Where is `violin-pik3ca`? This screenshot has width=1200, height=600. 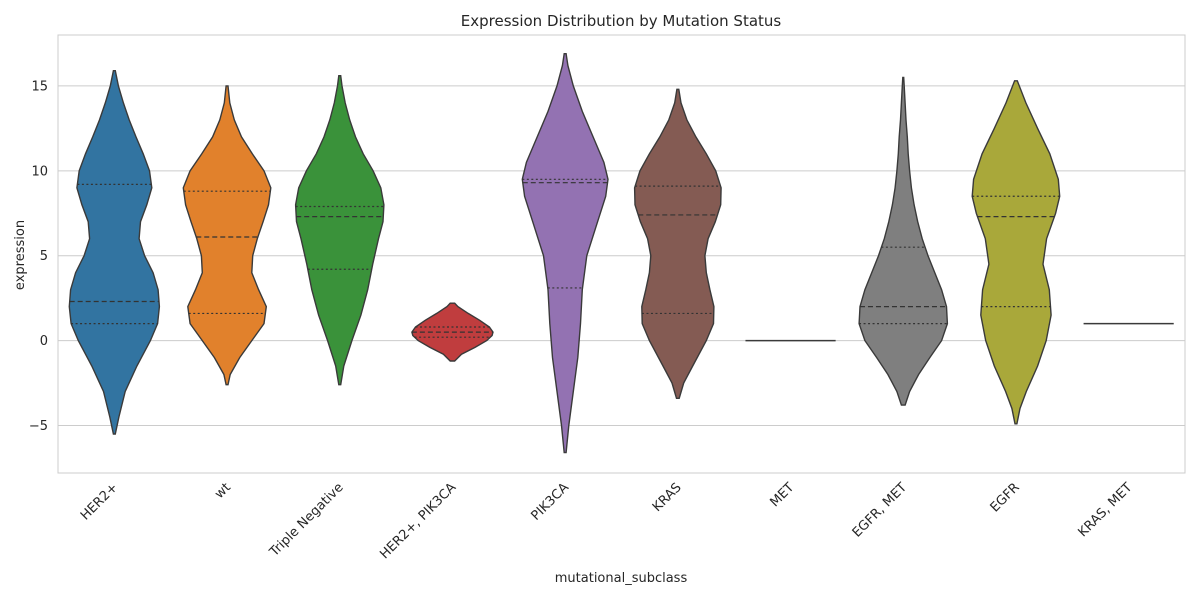
violin-pik3ca is located at coordinates (565, 253).